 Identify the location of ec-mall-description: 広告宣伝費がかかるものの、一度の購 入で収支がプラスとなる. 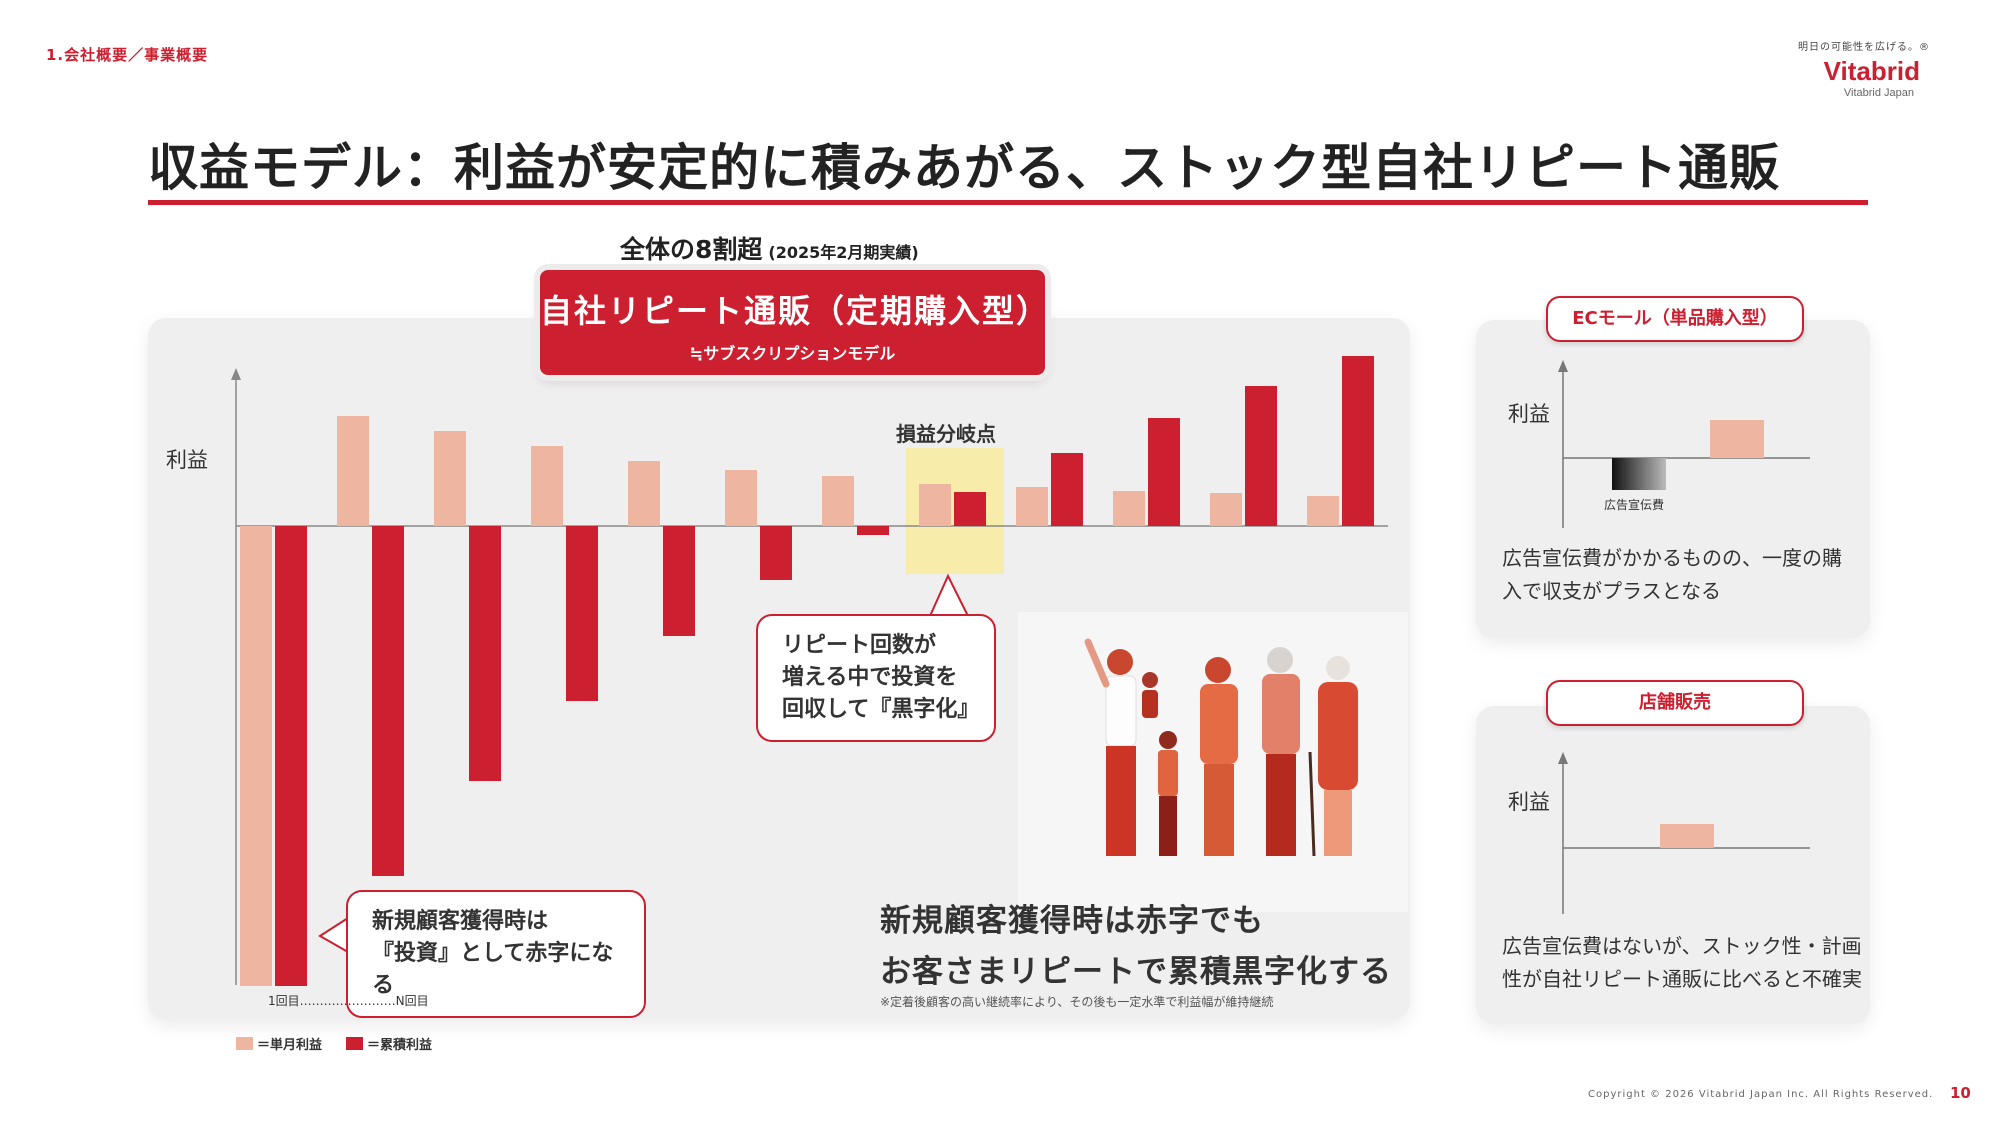
(1672, 574).